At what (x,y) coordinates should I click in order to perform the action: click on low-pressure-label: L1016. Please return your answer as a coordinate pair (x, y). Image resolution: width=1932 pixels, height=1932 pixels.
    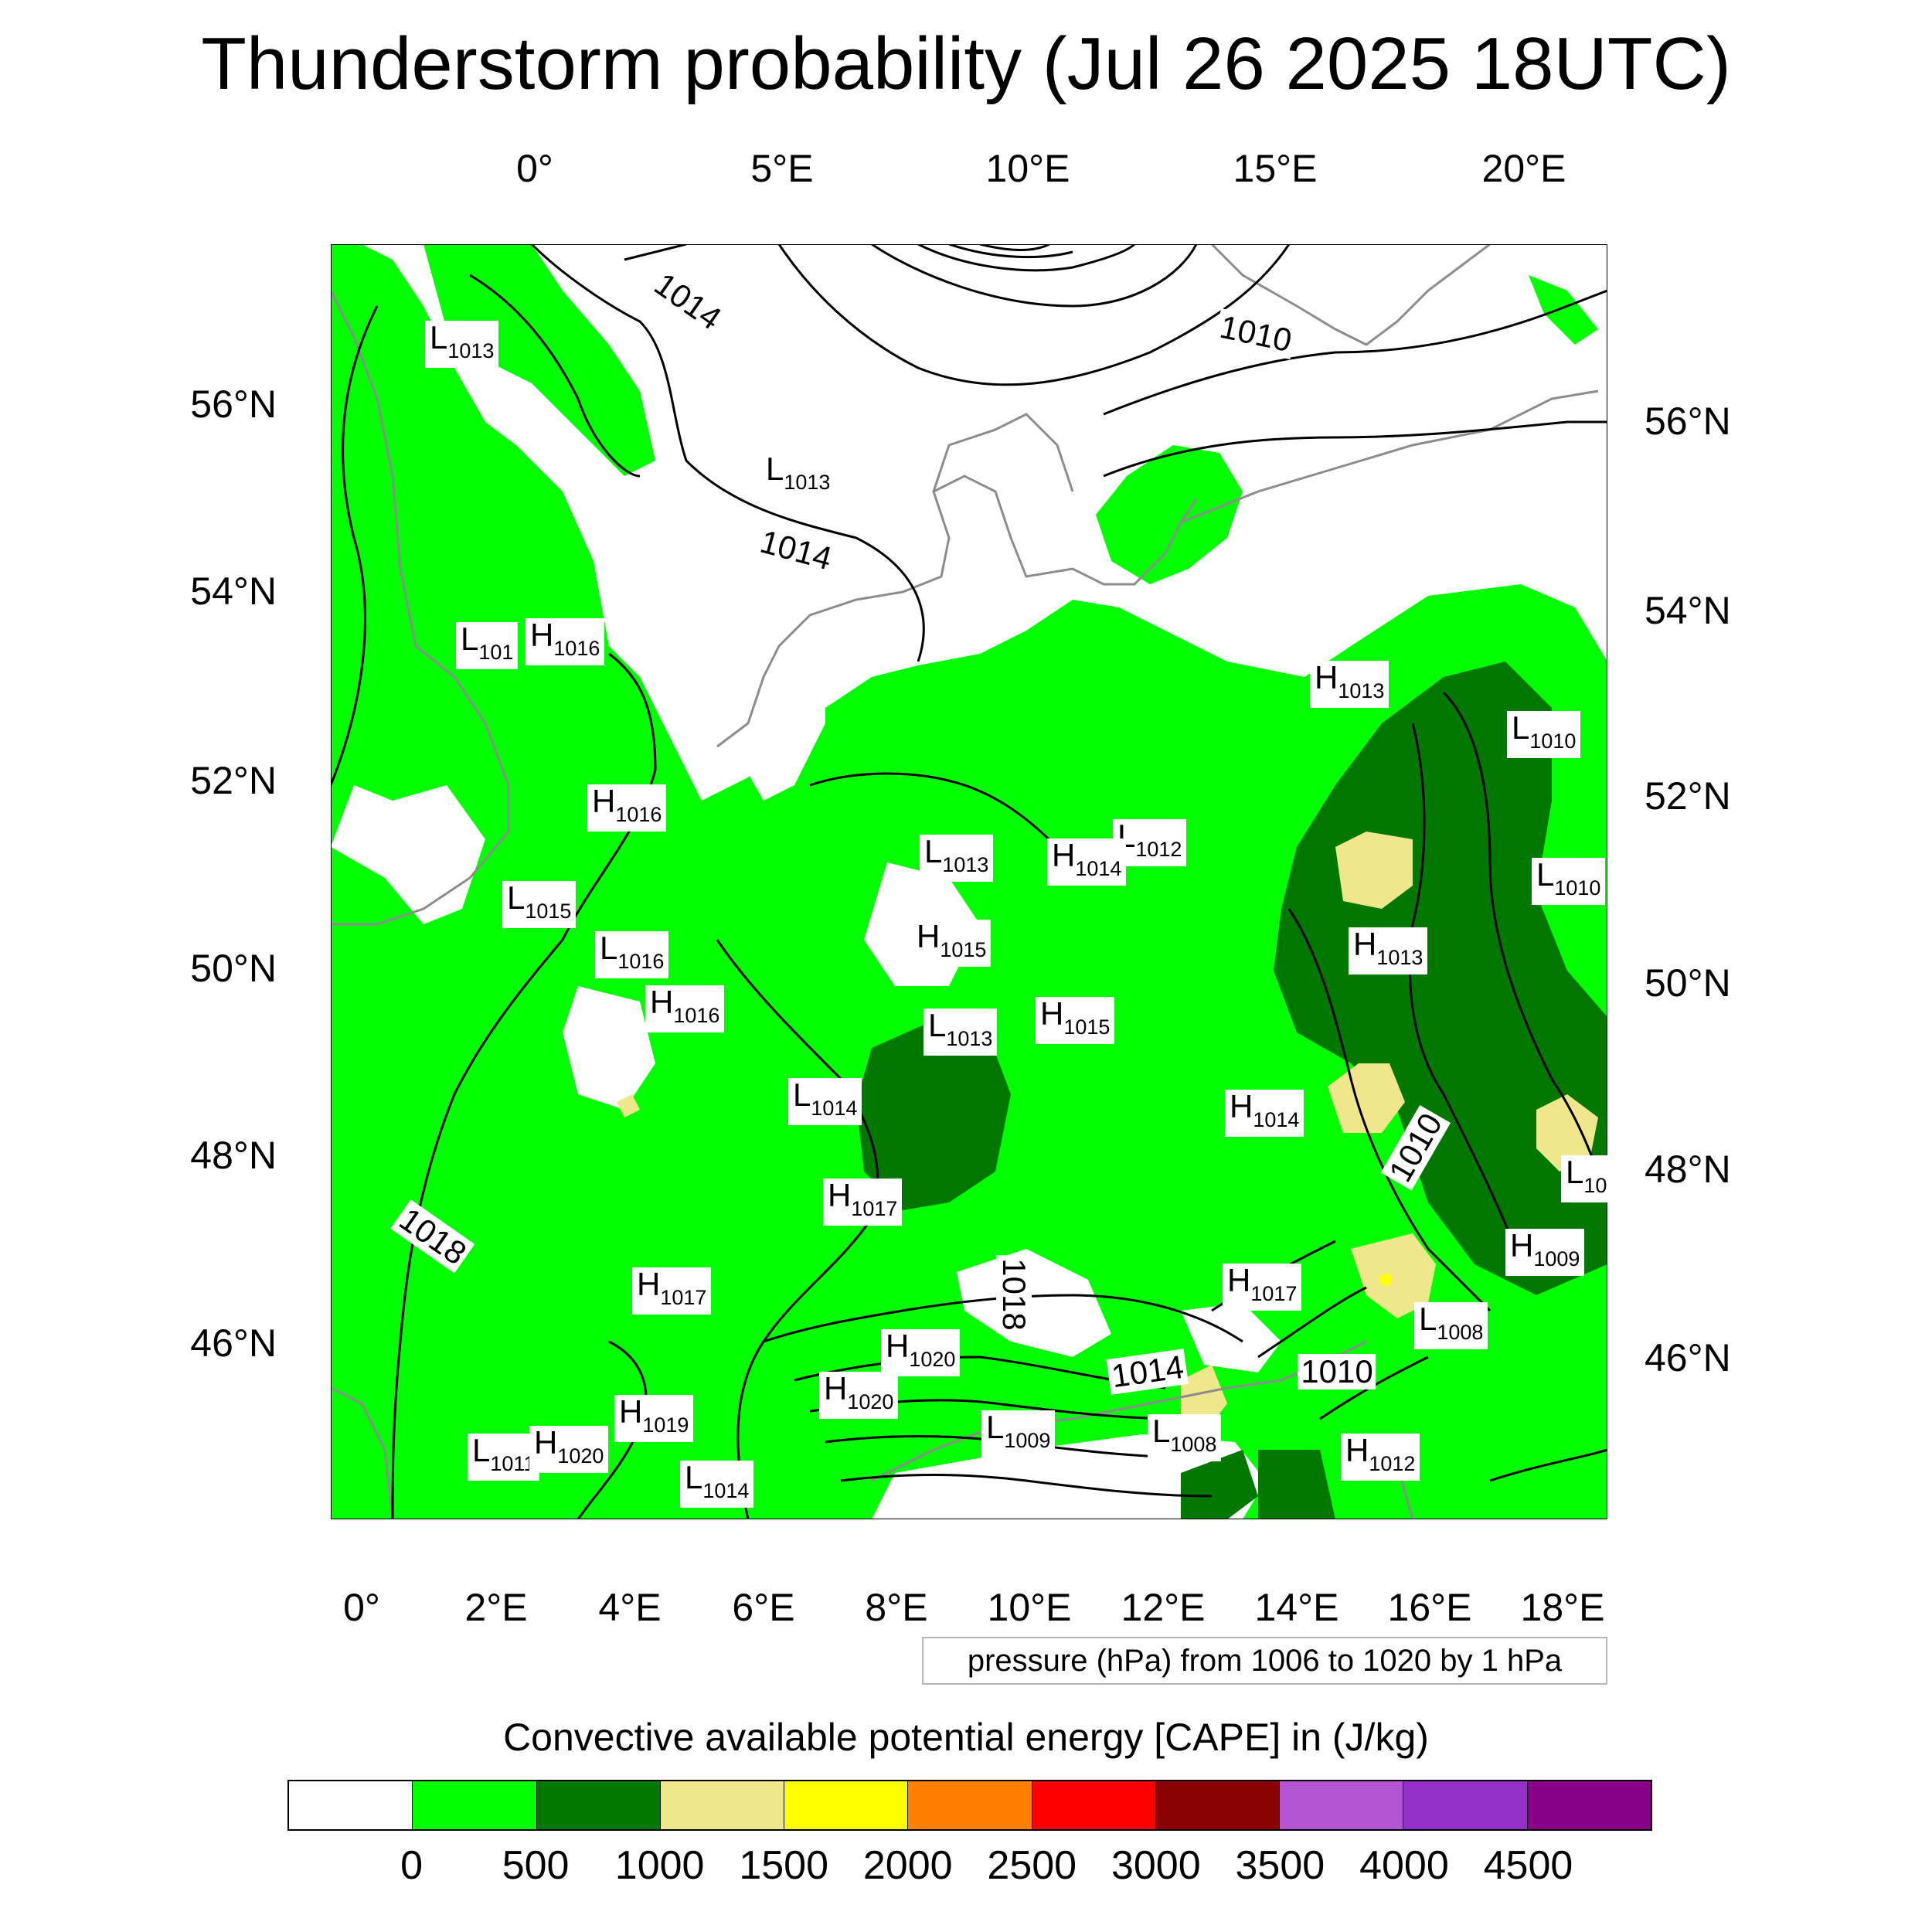
    Looking at the image, I should click on (632, 955).